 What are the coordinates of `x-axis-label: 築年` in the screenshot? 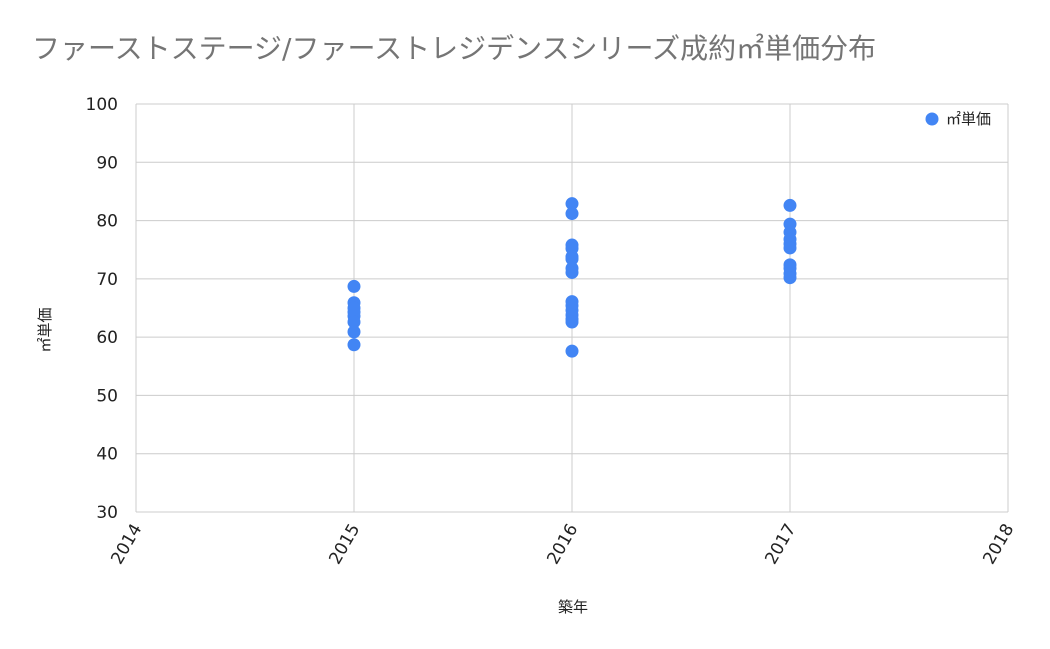 It's located at (573, 607).